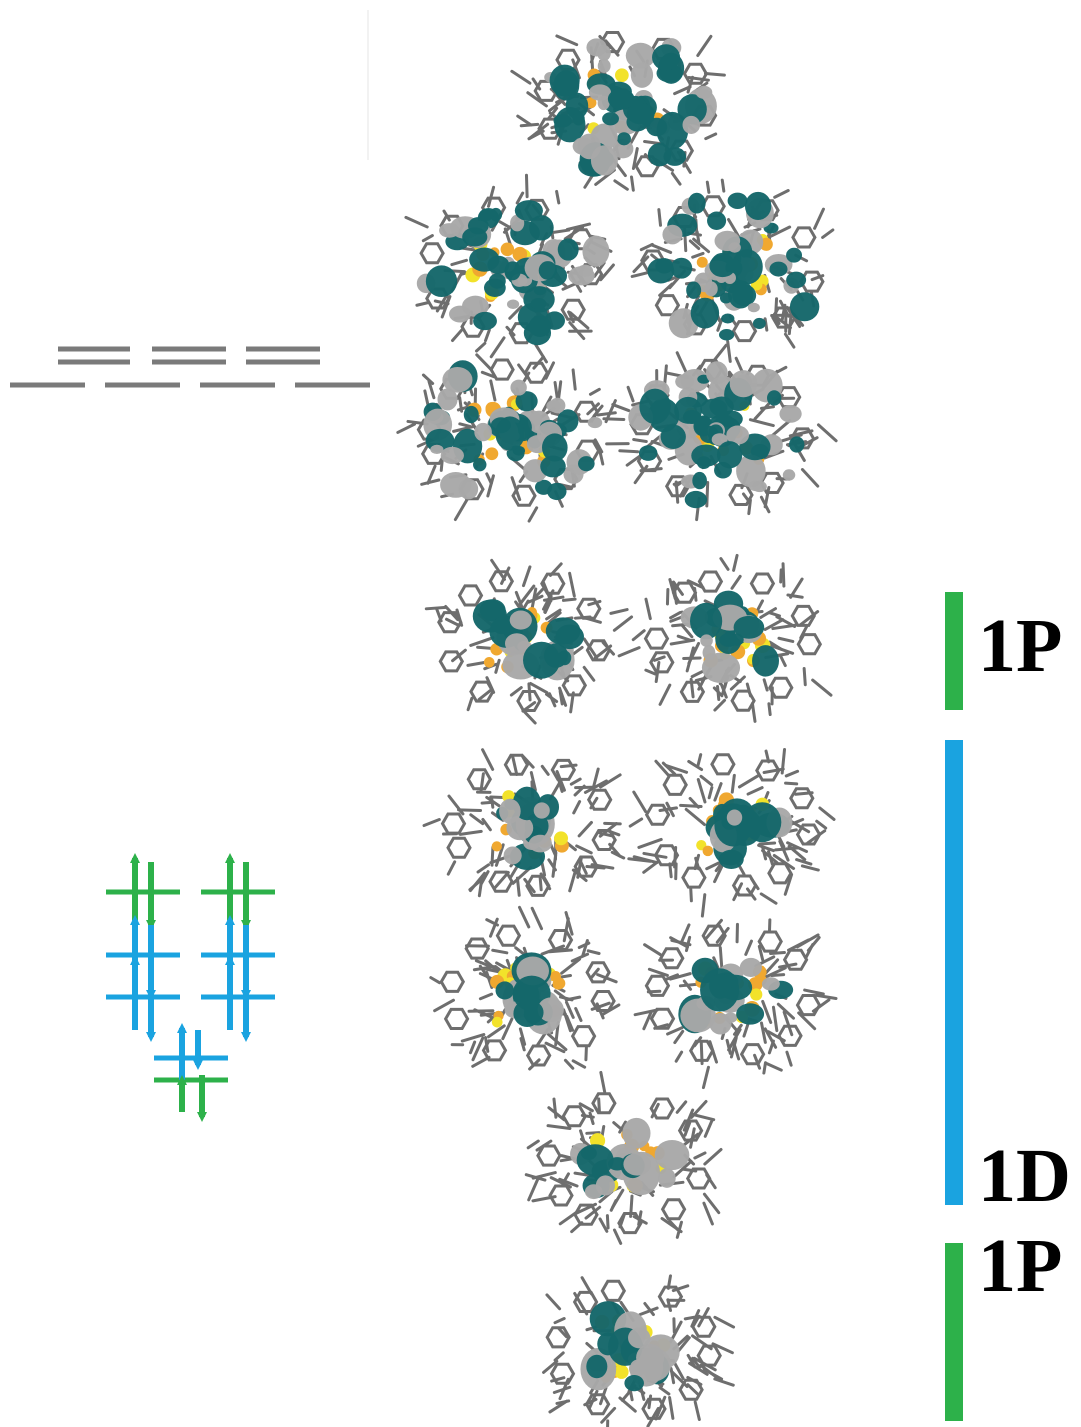 This screenshot has height=1427, width=1081. I want to click on band-1p-upper, so click(954, 651).